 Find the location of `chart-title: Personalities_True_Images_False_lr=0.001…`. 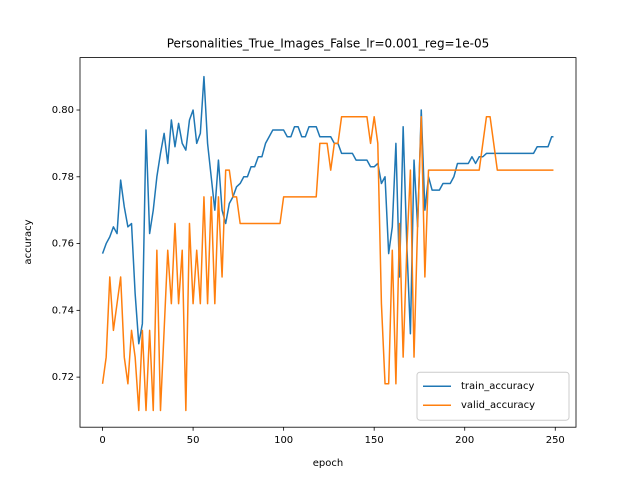

chart-title: Personalities_True_Images_False_lr=0.001… is located at coordinates (328, 44).